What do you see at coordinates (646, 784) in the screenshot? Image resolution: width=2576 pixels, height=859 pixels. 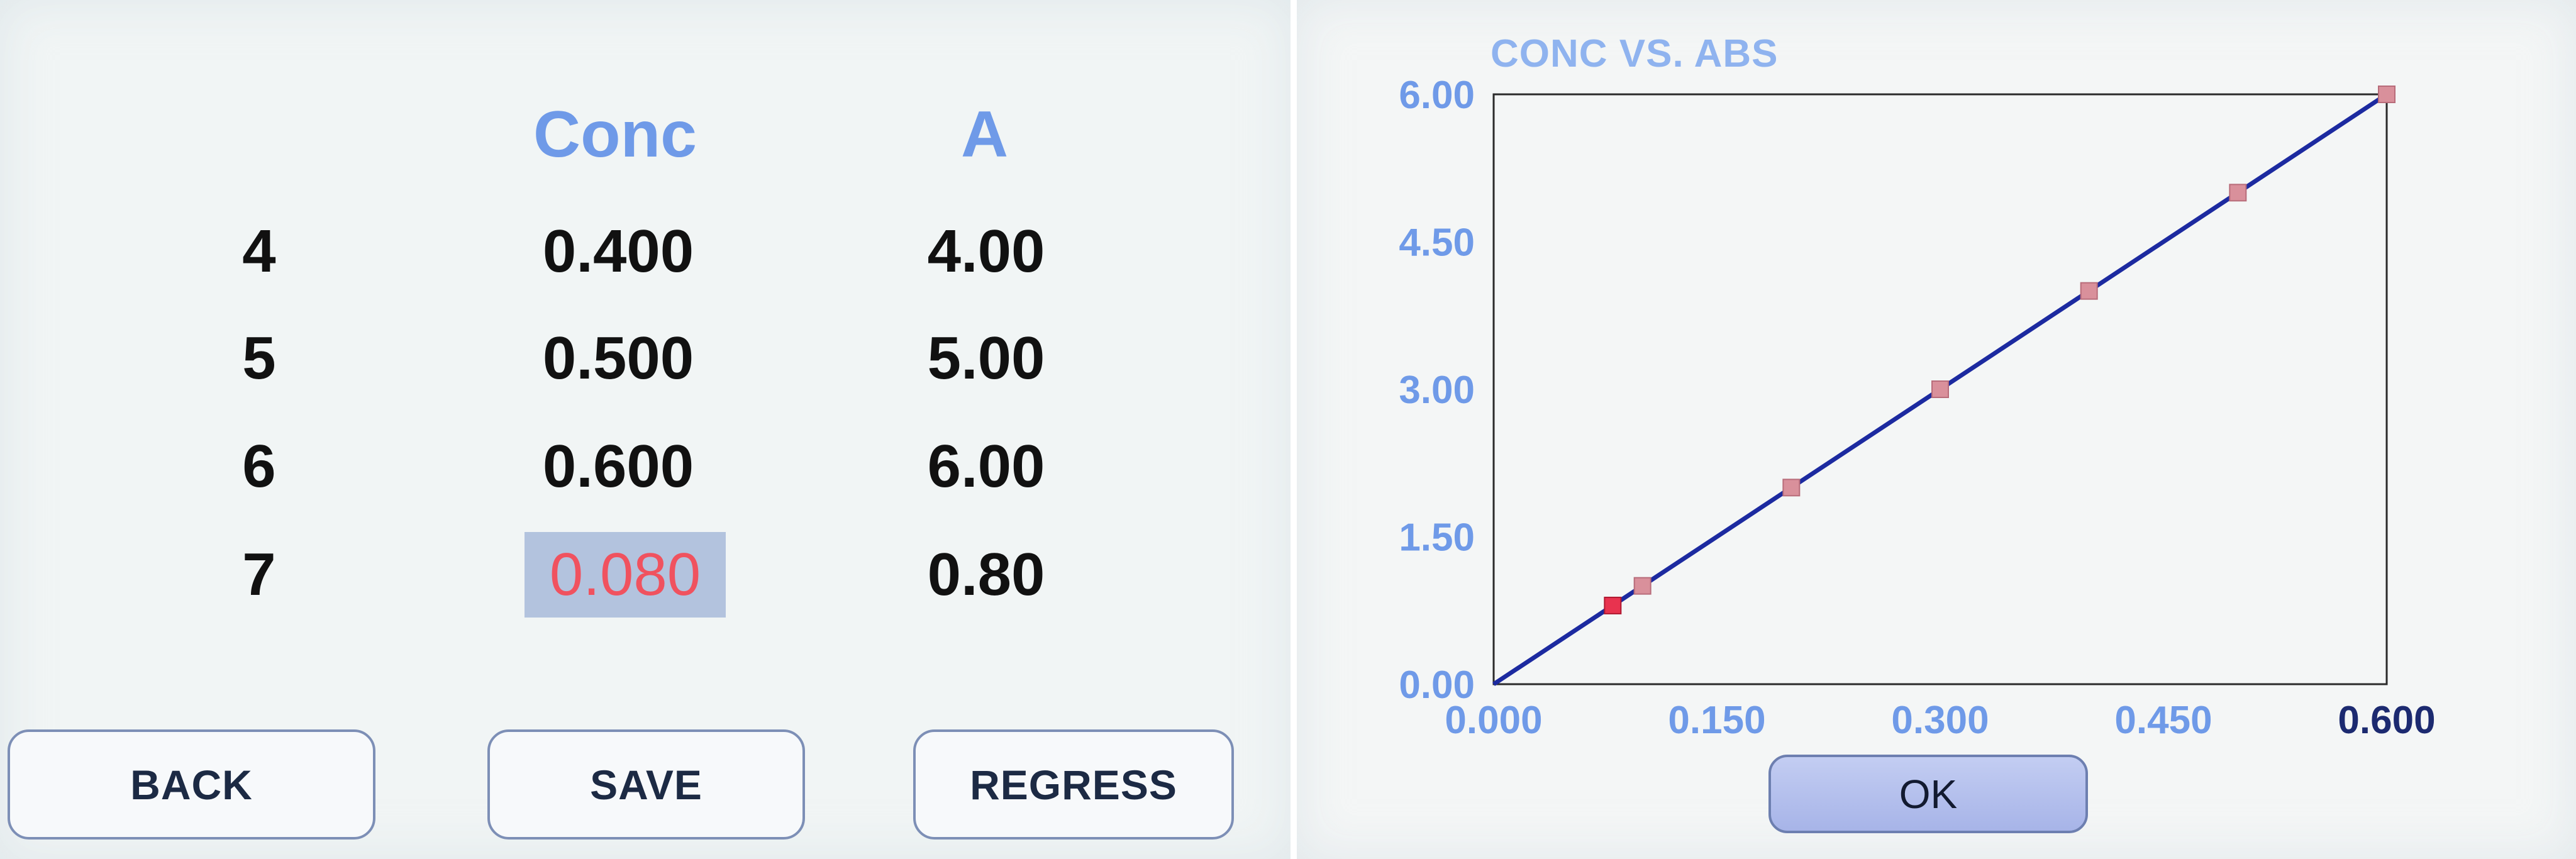 I see `save-button: SAVE` at bounding box center [646, 784].